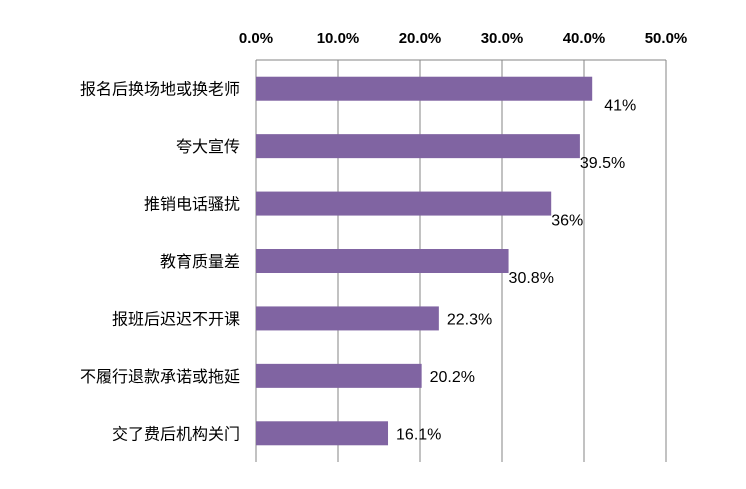 The width and height of the screenshot is (746, 489). Describe the element at coordinates (620, 106) in the screenshot. I see `data-label: 41%` at that location.